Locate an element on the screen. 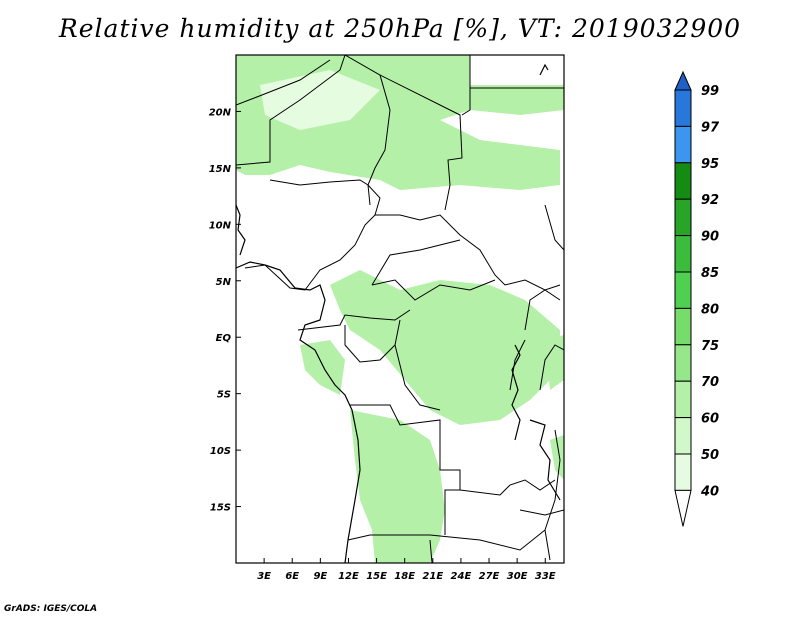  colorbar-label: 50 is located at coordinates (710, 455).